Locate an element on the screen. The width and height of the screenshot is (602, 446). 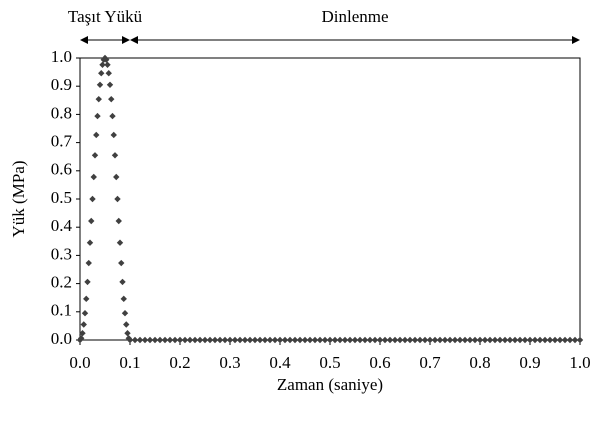
y-tick-label: 0.3 is located at coordinates (61, 253).